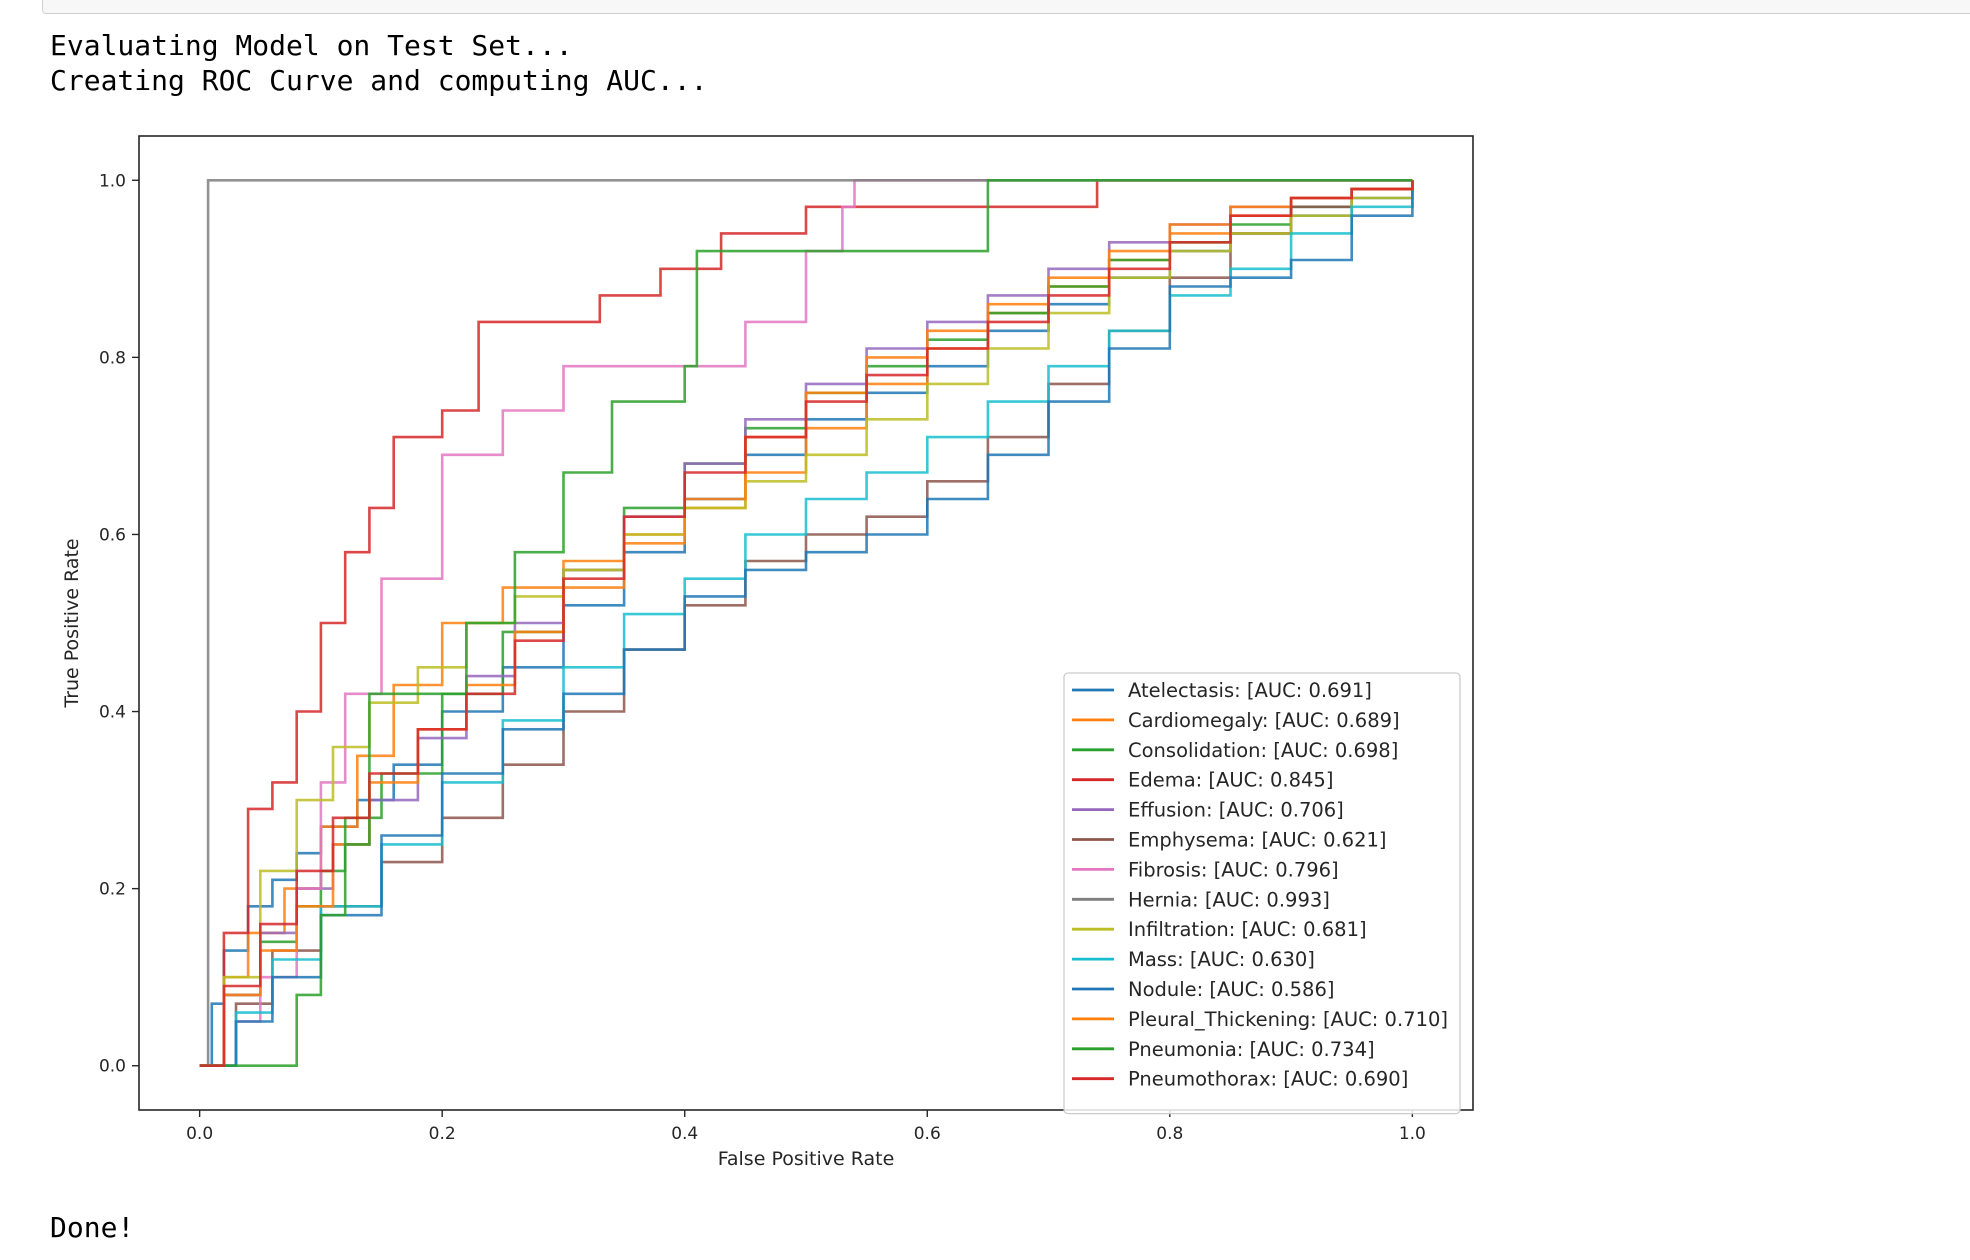 The width and height of the screenshot is (1970, 1260). Describe the element at coordinates (92, 1227) in the screenshot. I see `console-line-done: Done!` at that location.